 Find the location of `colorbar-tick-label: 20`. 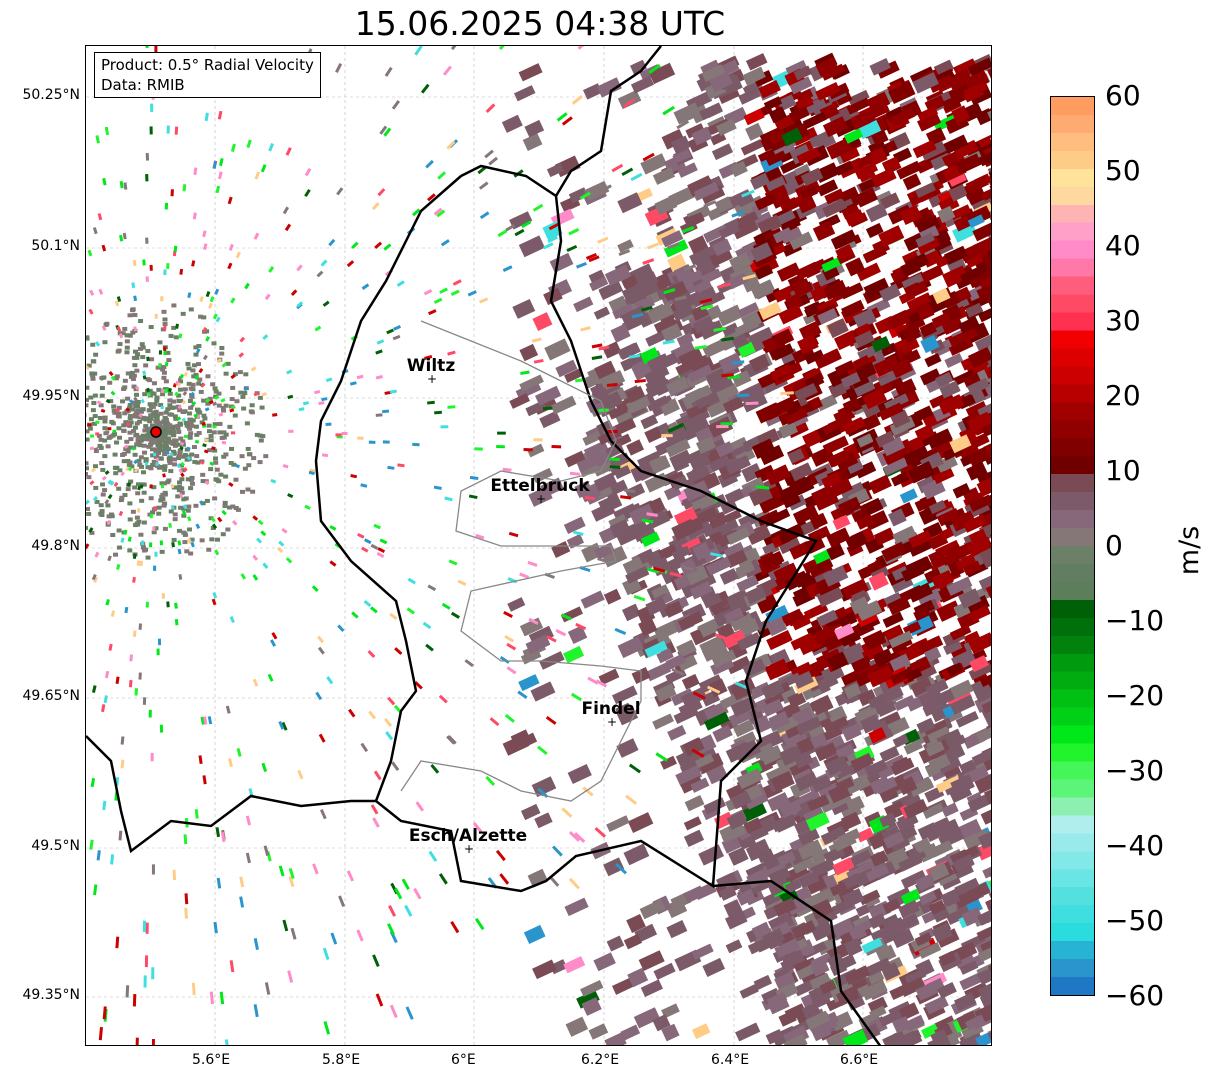

colorbar-tick-label: 20 is located at coordinates (1123, 395).